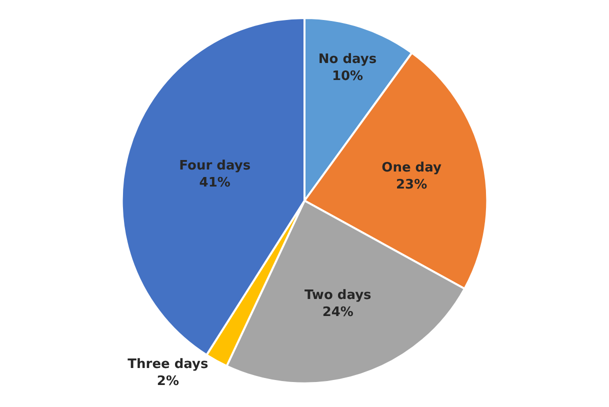  What do you see at coordinates (167, 381) in the screenshot?
I see `data-label: 2%` at bounding box center [167, 381].